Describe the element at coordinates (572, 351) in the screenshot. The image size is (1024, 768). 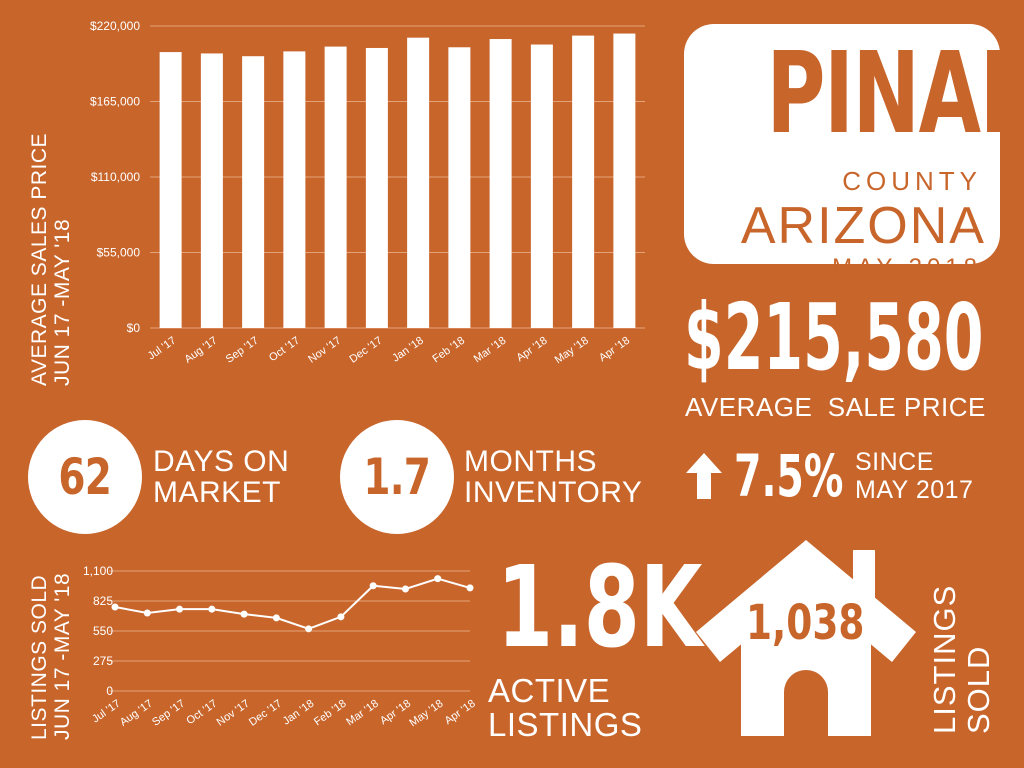
I see `bar-x-tick-label: May '18` at that location.